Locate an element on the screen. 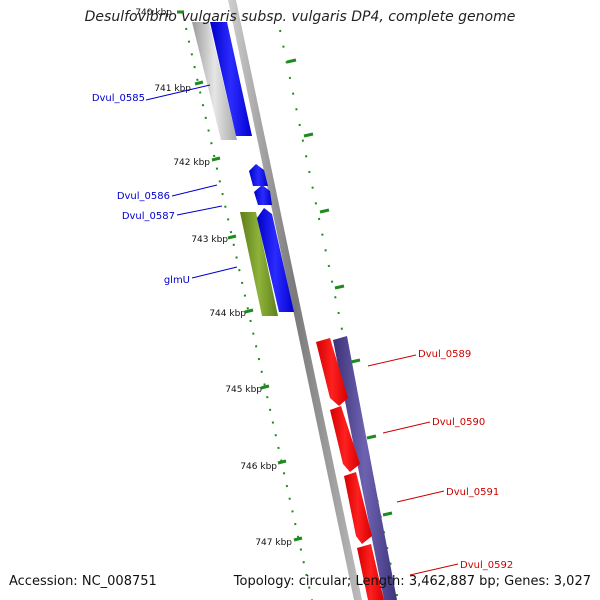  tick-label: 747 kbp is located at coordinates (273, 543).